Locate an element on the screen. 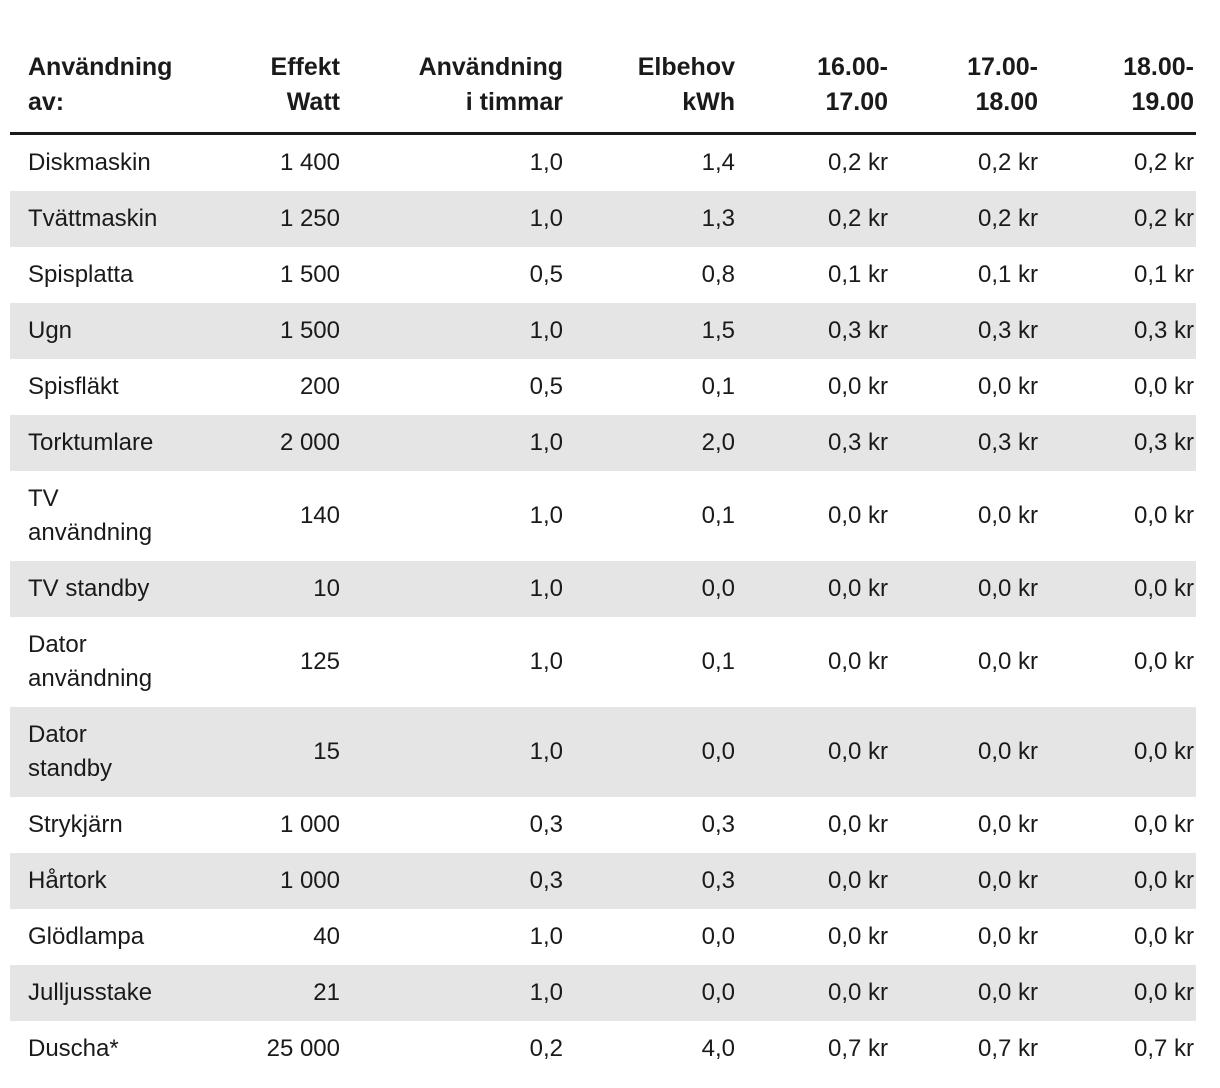 Image resolution: width=1220 pixels, height=1088 pixels. price-17-18: 0,1 kr is located at coordinates (1007, 274).